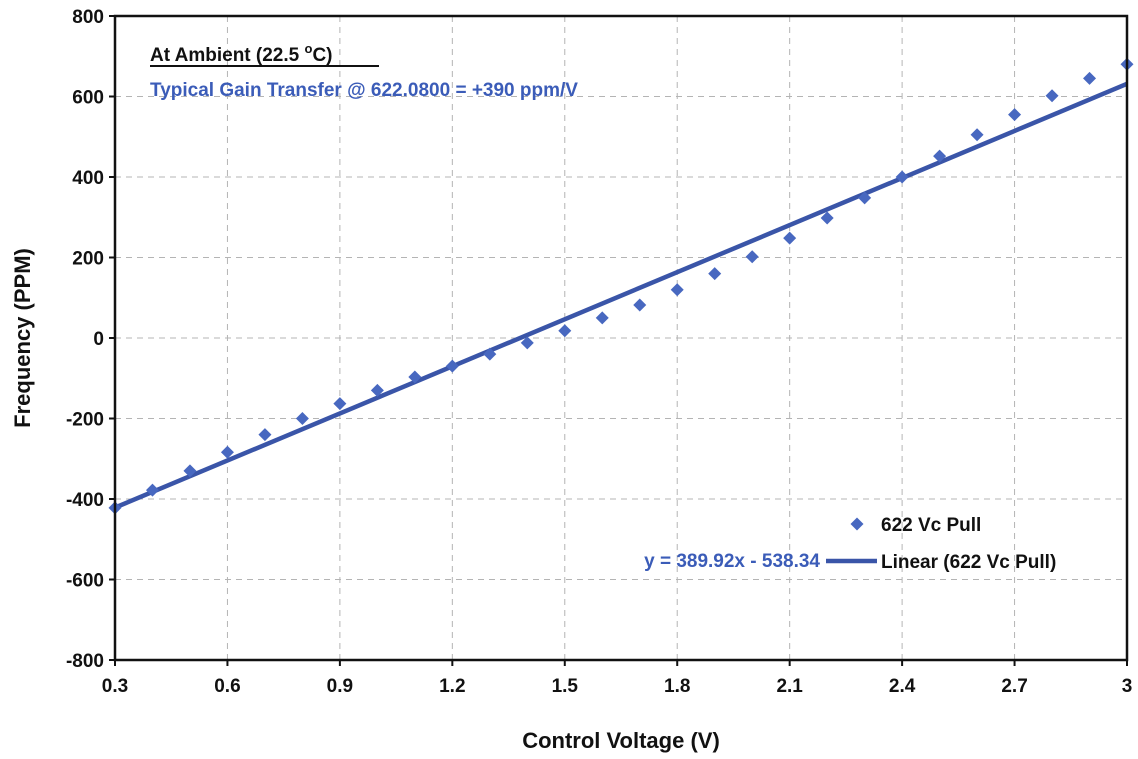 The width and height of the screenshot is (1138, 759). I want to click on x-tick-label: 3, so click(1127, 686).